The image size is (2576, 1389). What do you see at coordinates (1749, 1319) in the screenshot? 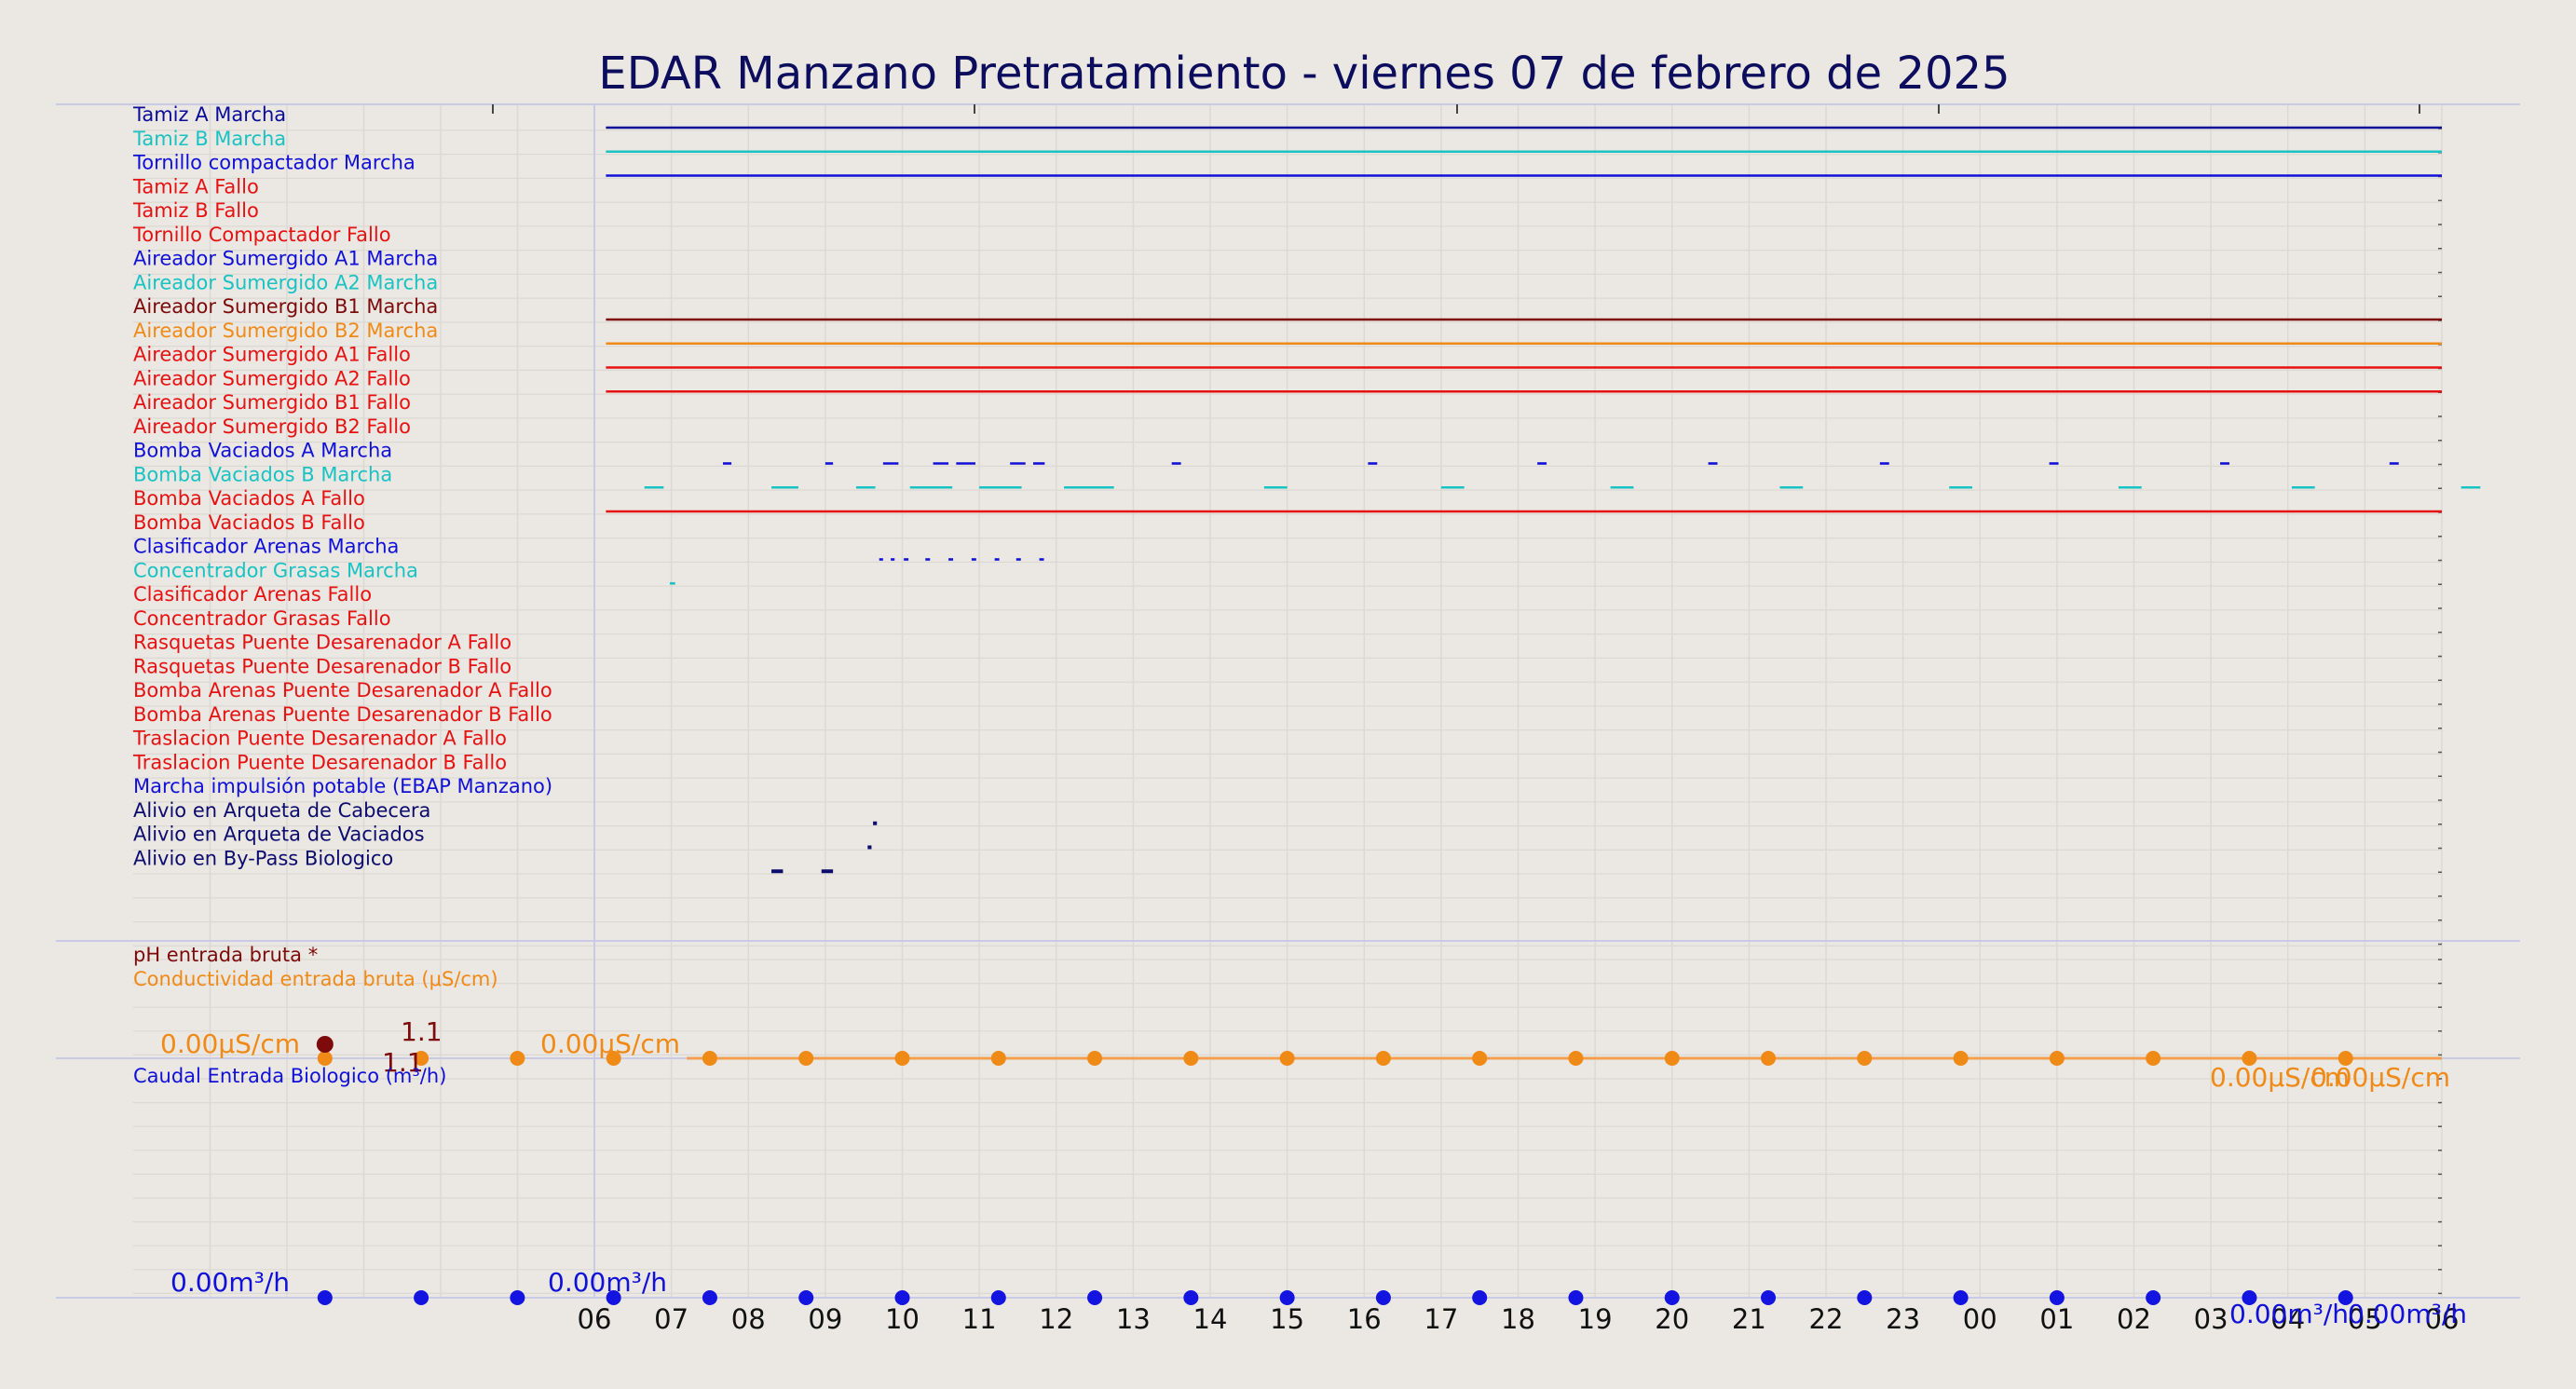
I see `x-tick-label: 21` at bounding box center [1749, 1319].